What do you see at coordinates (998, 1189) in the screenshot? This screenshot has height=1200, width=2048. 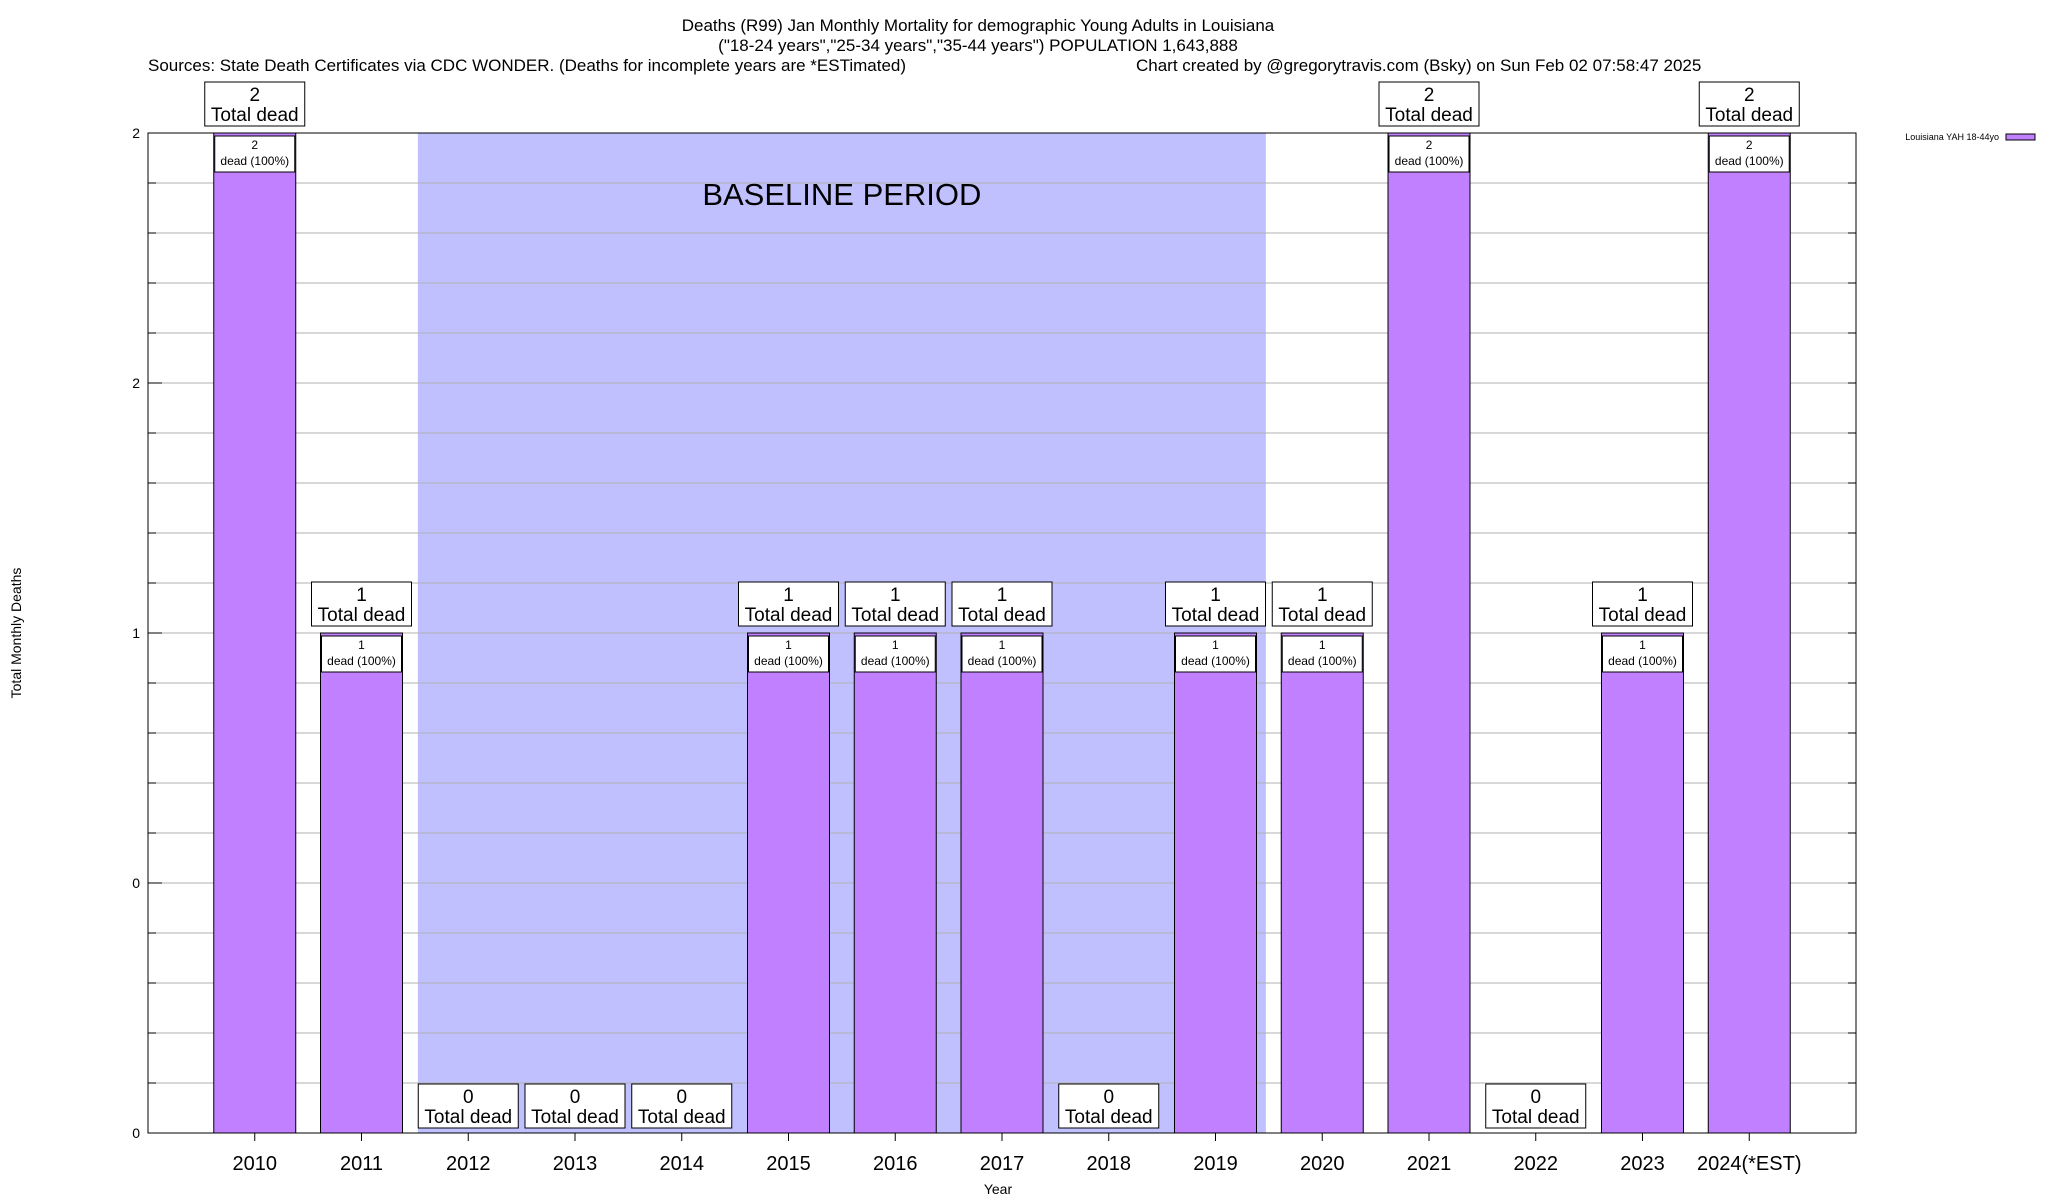 I see `x-axis-title: Year` at bounding box center [998, 1189].